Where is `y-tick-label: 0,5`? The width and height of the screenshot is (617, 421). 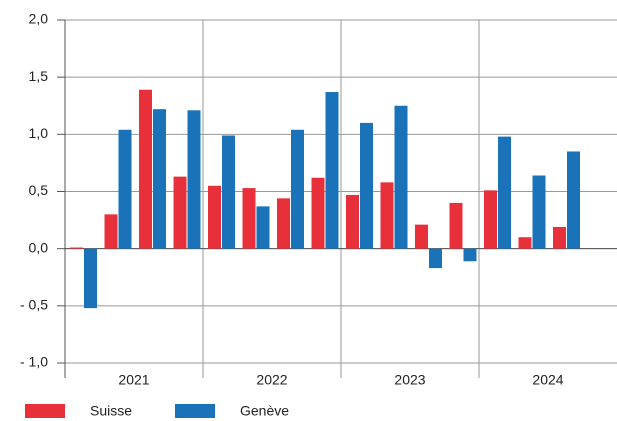
y-tick-label: 0,5 is located at coordinates (39, 190).